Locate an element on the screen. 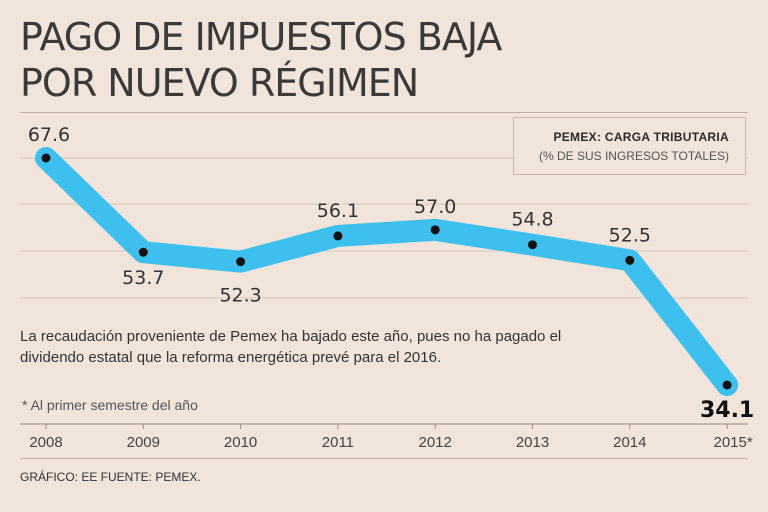  title-divider is located at coordinates (384, 112).